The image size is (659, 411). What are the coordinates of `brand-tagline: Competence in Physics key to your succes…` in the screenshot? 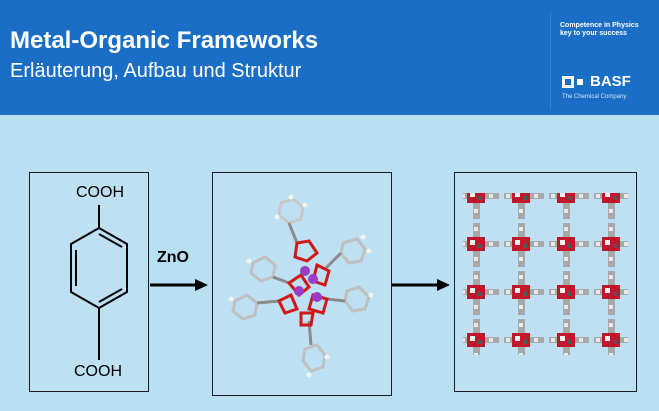 It's located at (599, 29).